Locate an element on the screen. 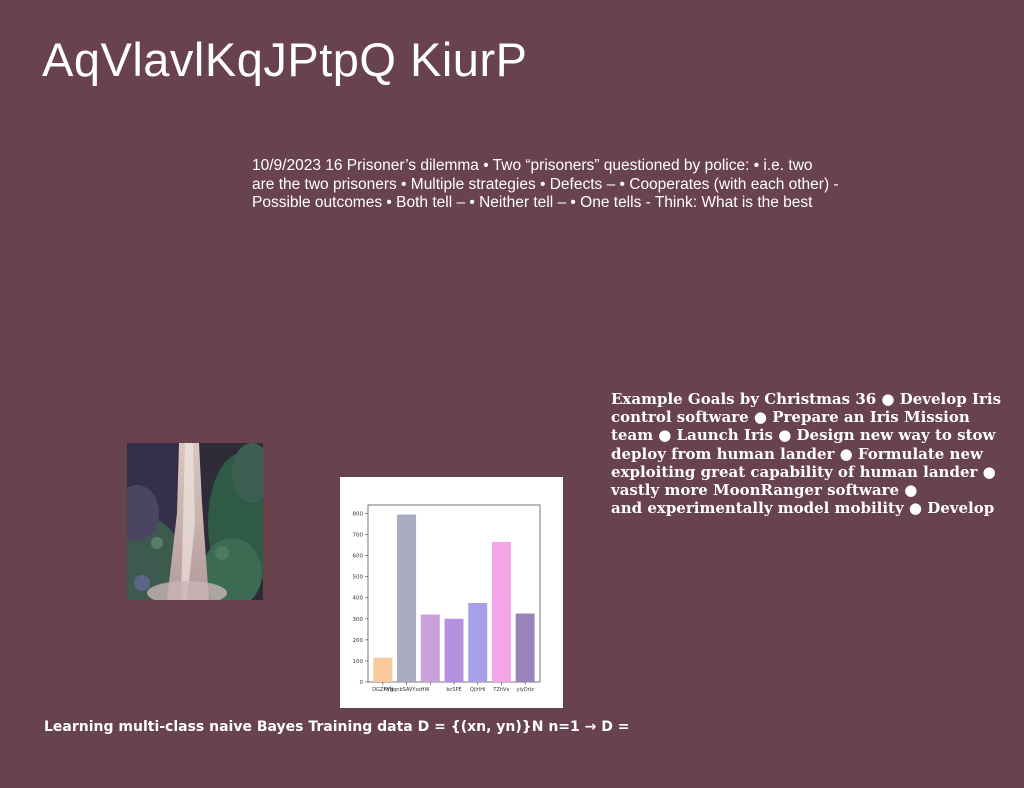  slide-title: AqVlavlKqJPtpQ KiurP is located at coordinates (285, 59).